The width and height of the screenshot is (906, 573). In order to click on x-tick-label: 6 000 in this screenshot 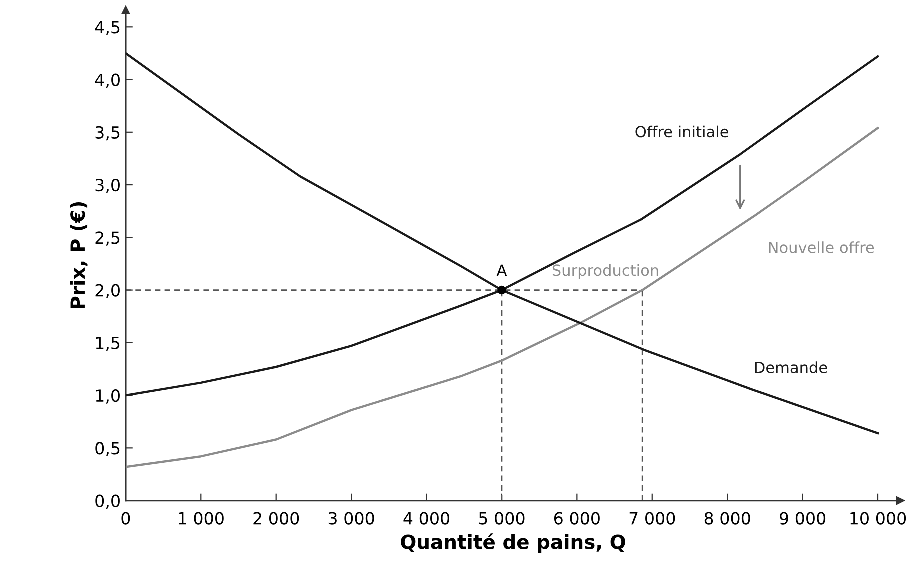, I will do `click(577, 518)`.